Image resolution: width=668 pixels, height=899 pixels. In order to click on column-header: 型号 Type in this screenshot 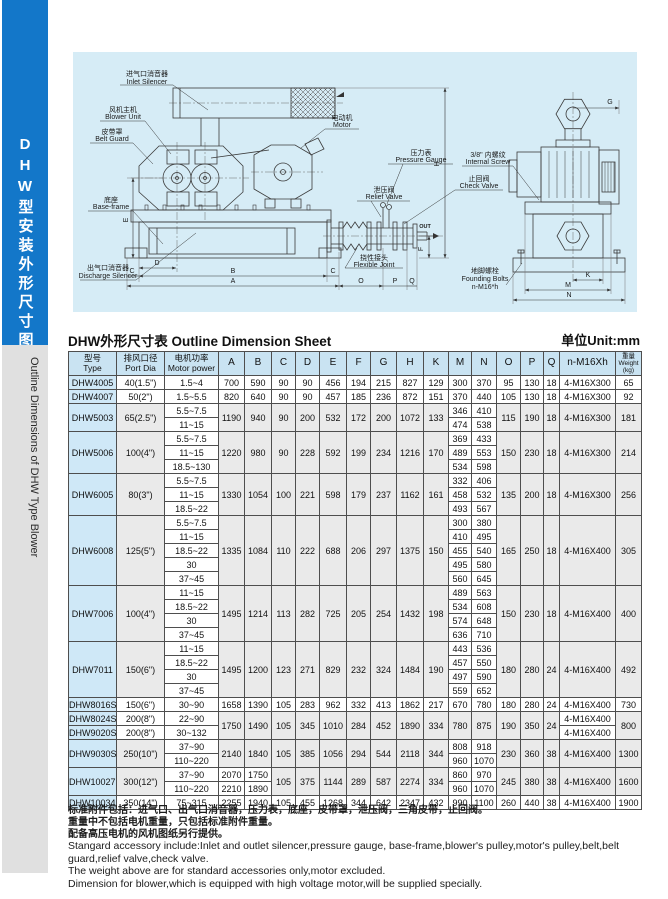, I will do `click(92, 363)`.